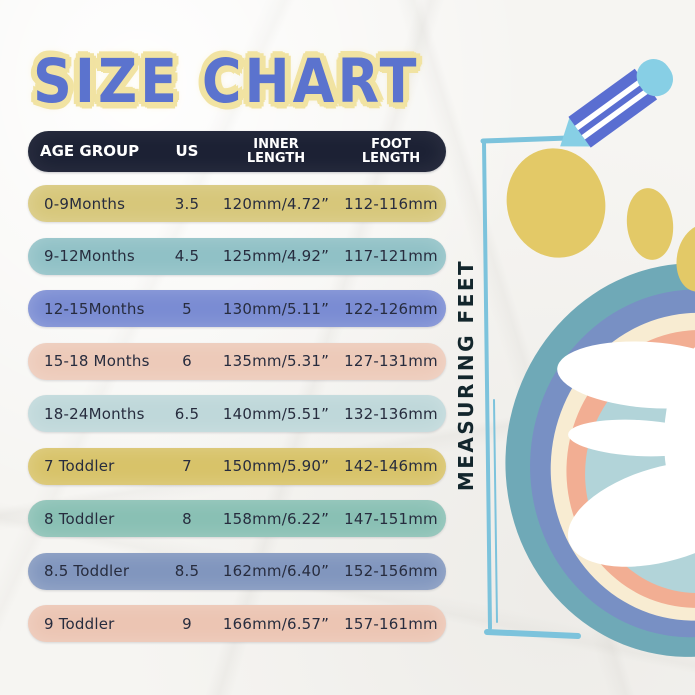 This screenshot has width=695, height=695. Describe the element at coordinates (391, 203) in the screenshot. I see `cell-foot: 112-116mm` at that location.